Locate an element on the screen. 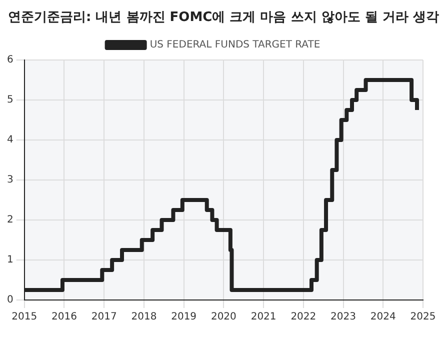 Image resolution: width=443 pixels, height=340 pixels. x-tick-label: 2019 is located at coordinates (184, 317).